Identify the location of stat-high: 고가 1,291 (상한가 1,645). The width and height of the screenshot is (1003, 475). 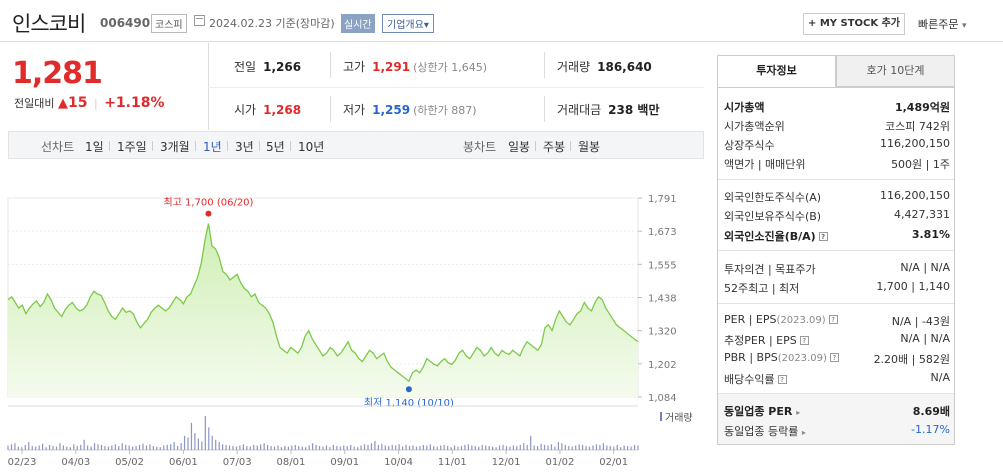
(415, 67).